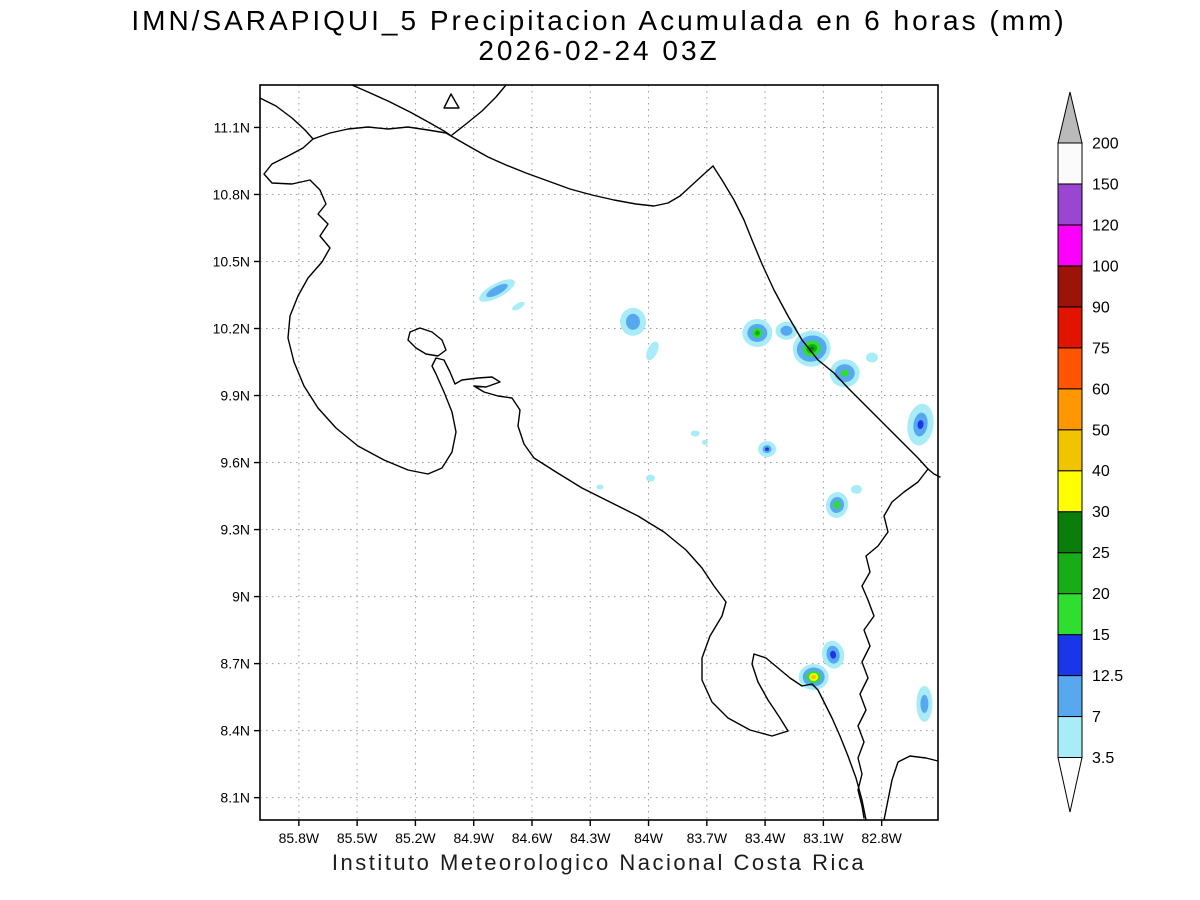  I want to click on colorbar-label: 75, so click(1101, 348).